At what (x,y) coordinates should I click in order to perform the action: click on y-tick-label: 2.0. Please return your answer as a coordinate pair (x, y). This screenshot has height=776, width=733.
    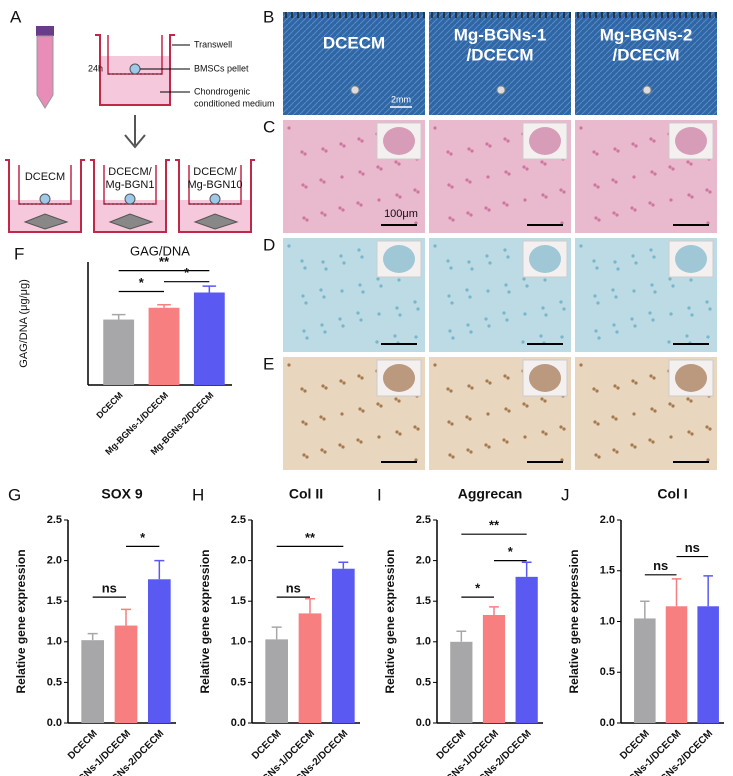
    Looking at the image, I should click on (607, 520).